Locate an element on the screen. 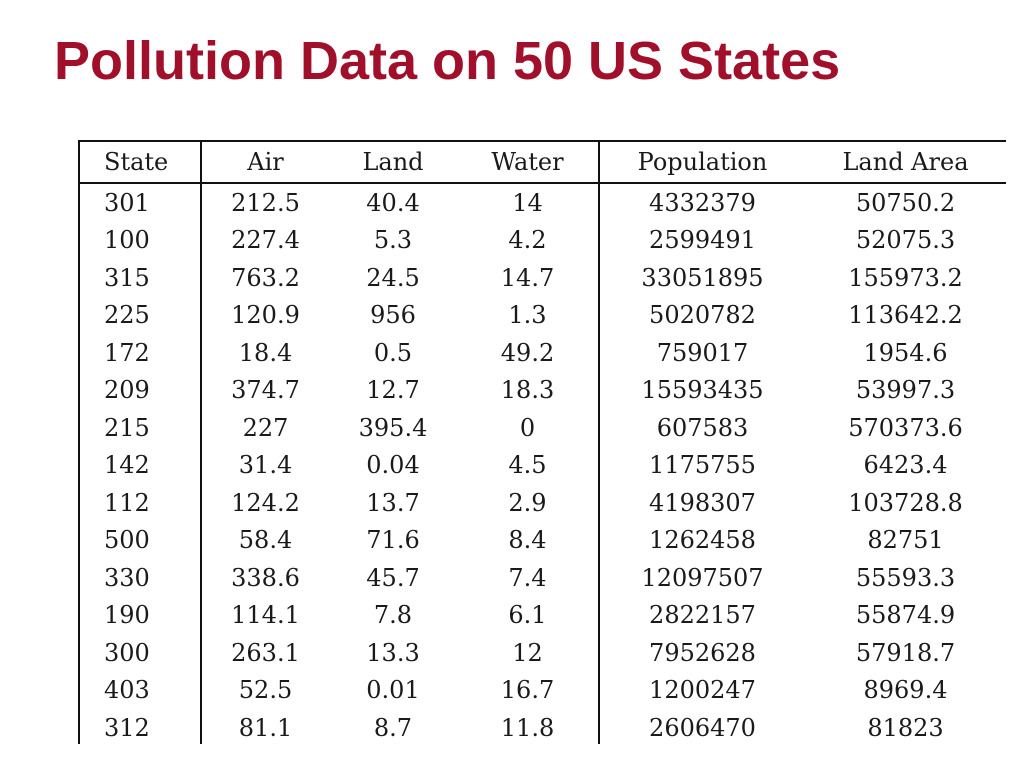 The width and height of the screenshot is (1024, 768). cell-state: 300 is located at coordinates (140, 653).